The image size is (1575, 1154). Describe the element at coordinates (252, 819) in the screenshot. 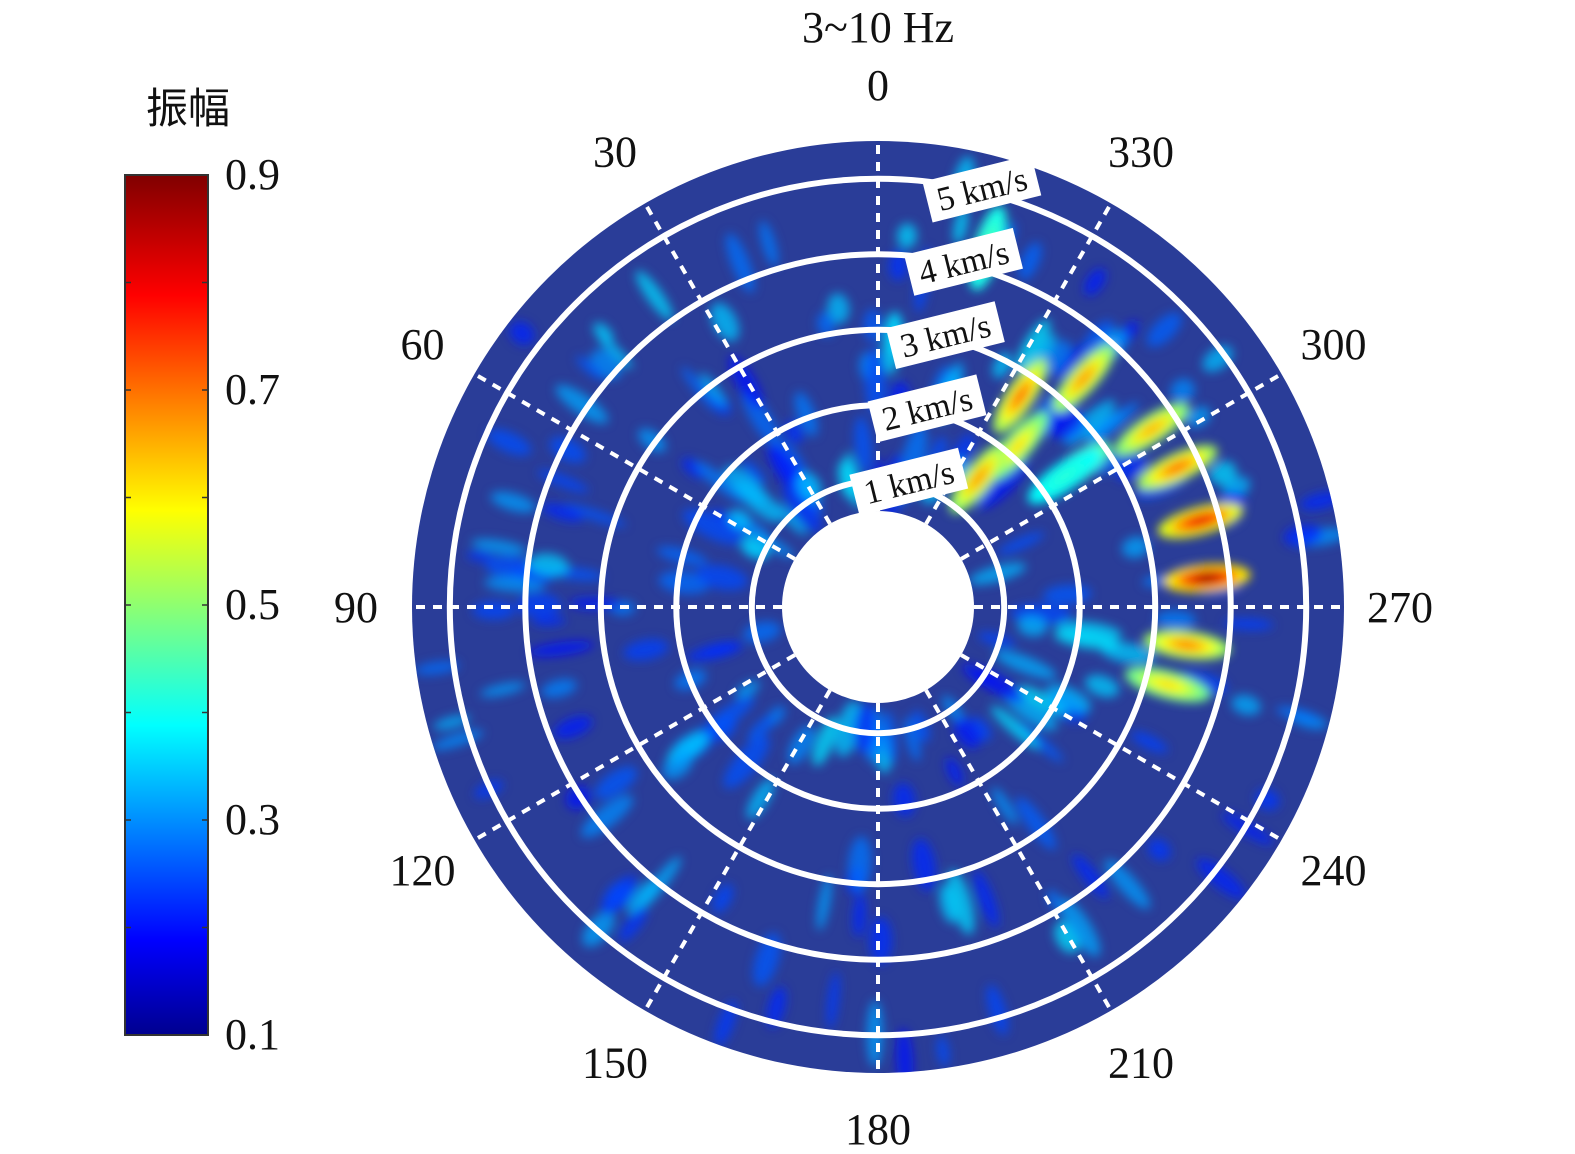

I see `colorbar-tick-label: 0.3` at that location.